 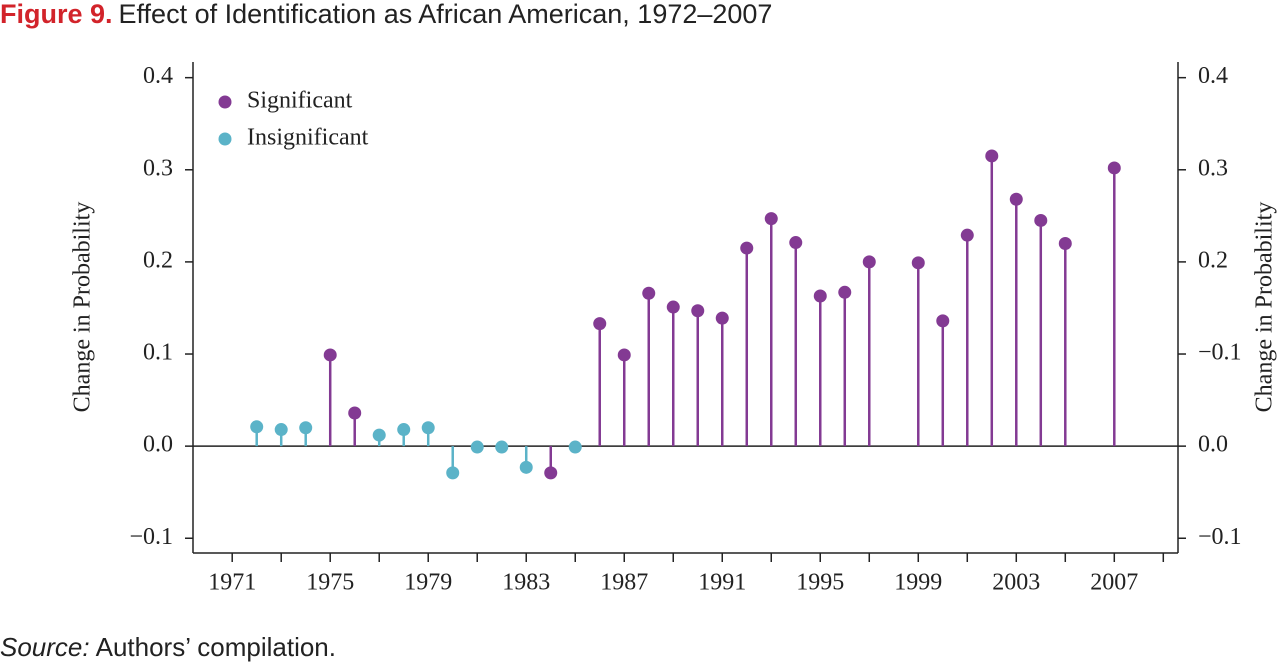 What do you see at coordinates (526, 583) in the screenshot?
I see `x-tick-label: 1983` at bounding box center [526, 583].